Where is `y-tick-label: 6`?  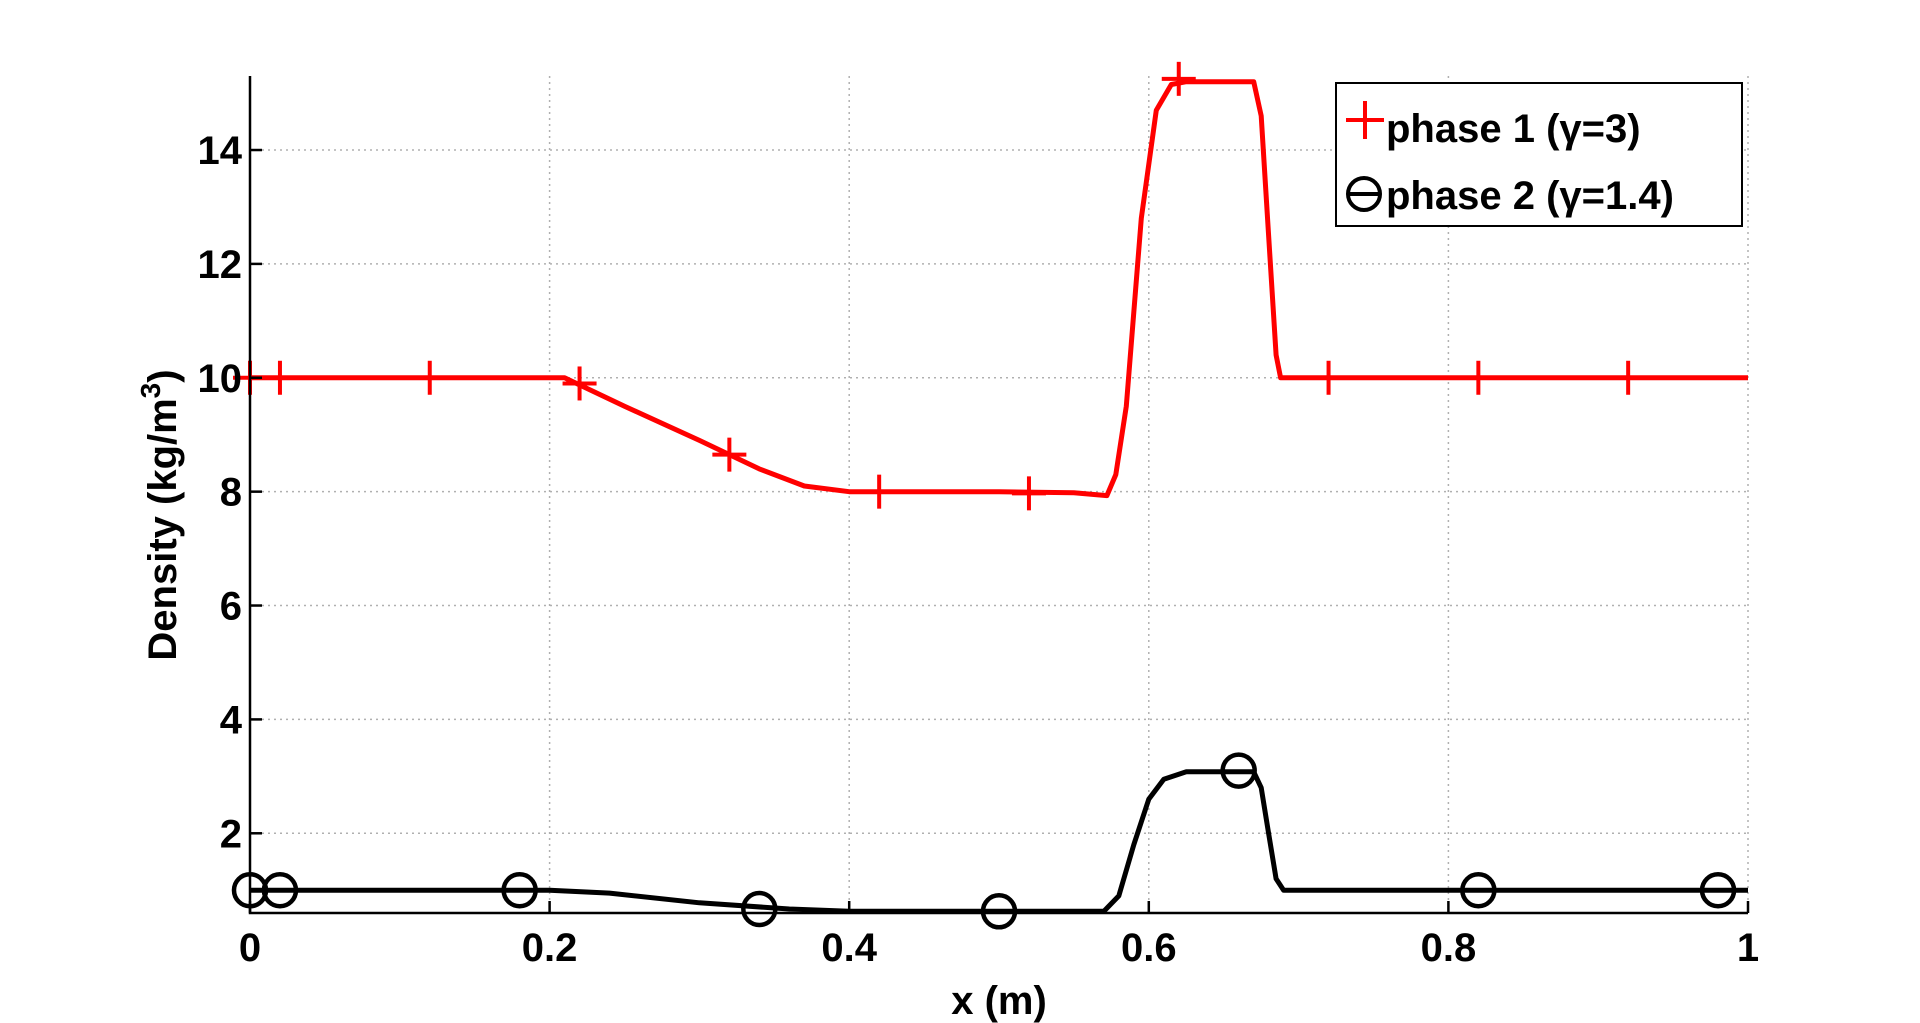 y-tick-label: 6 is located at coordinates (231, 607).